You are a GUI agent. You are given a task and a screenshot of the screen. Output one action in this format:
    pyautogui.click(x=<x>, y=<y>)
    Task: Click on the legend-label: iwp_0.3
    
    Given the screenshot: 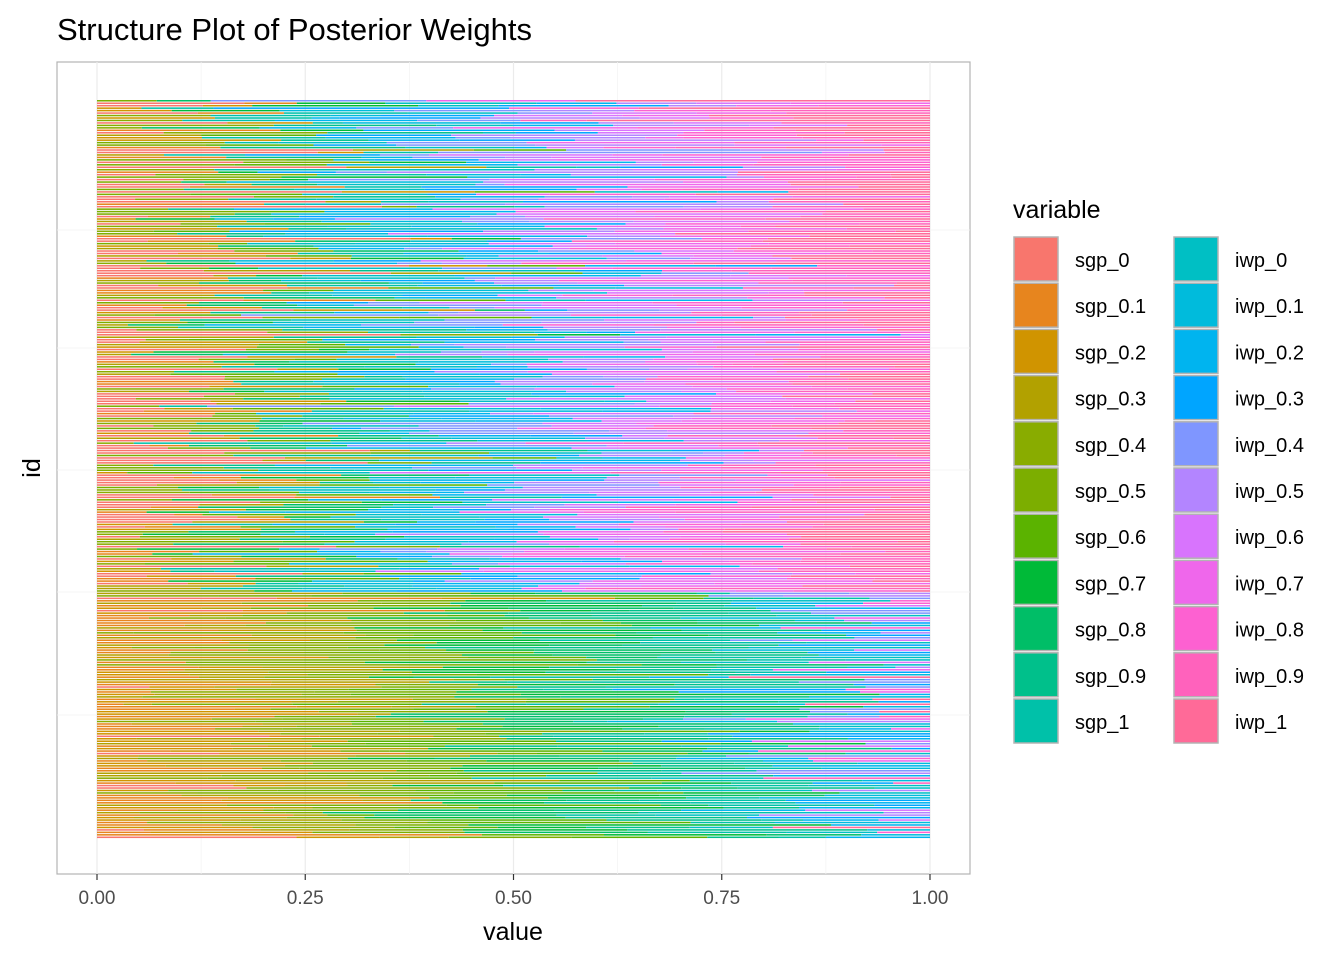 What is the action you would take?
    pyautogui.click(x=1269, y=400)
    